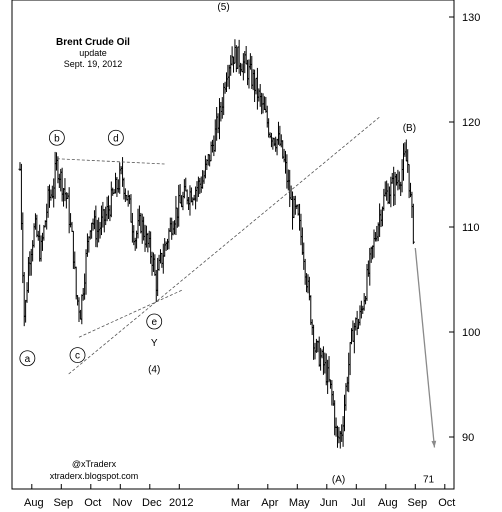 Image resolution: width=502 pixels, height=512 pixels. What do you see at coordinates (329, 503) in the screenshot?
I see `x-tick-label: Jun` at bounding box center [329, 503].